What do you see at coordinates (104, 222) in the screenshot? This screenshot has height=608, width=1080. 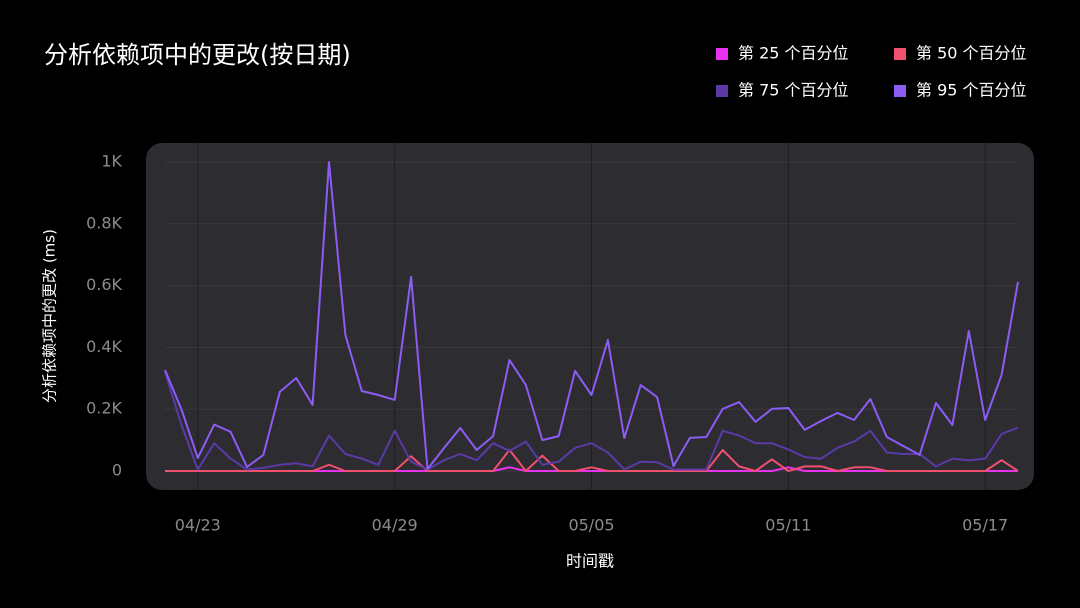 I see `y-tick-label: 0.8K` at bounding box center [104, 222].